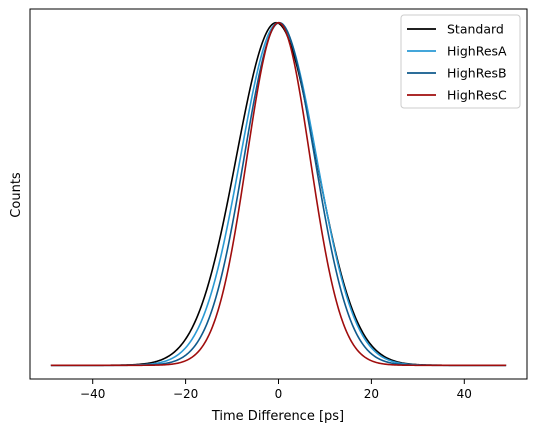 The height and width of the screenshot is (432, 535). Describe the element at coordinates (277, 416) in the screenshot. I see `x-axis-label: Time Difference [ps]` at that location.